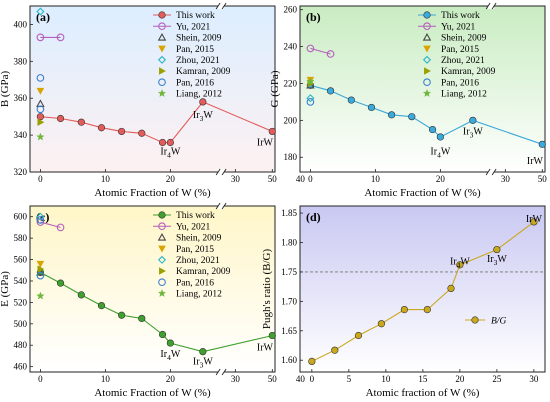 This screenshot has width=550, height=402. What do you see at coordinates (21, 135) in the screenshot?
I see `y-tick-label: 340` at bounding box center [21, 135].